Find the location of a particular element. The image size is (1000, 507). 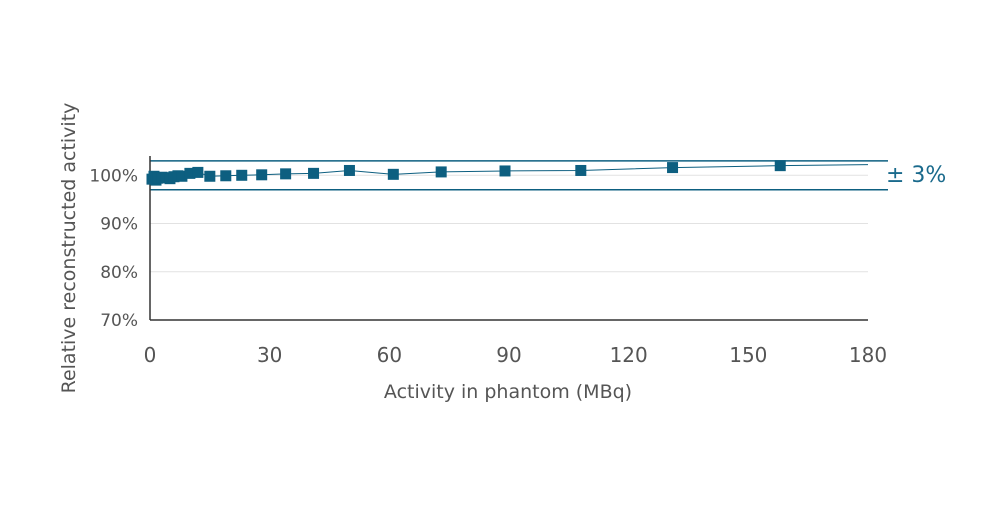

x-tick-label: 180 is located at coordinates (868, 355).